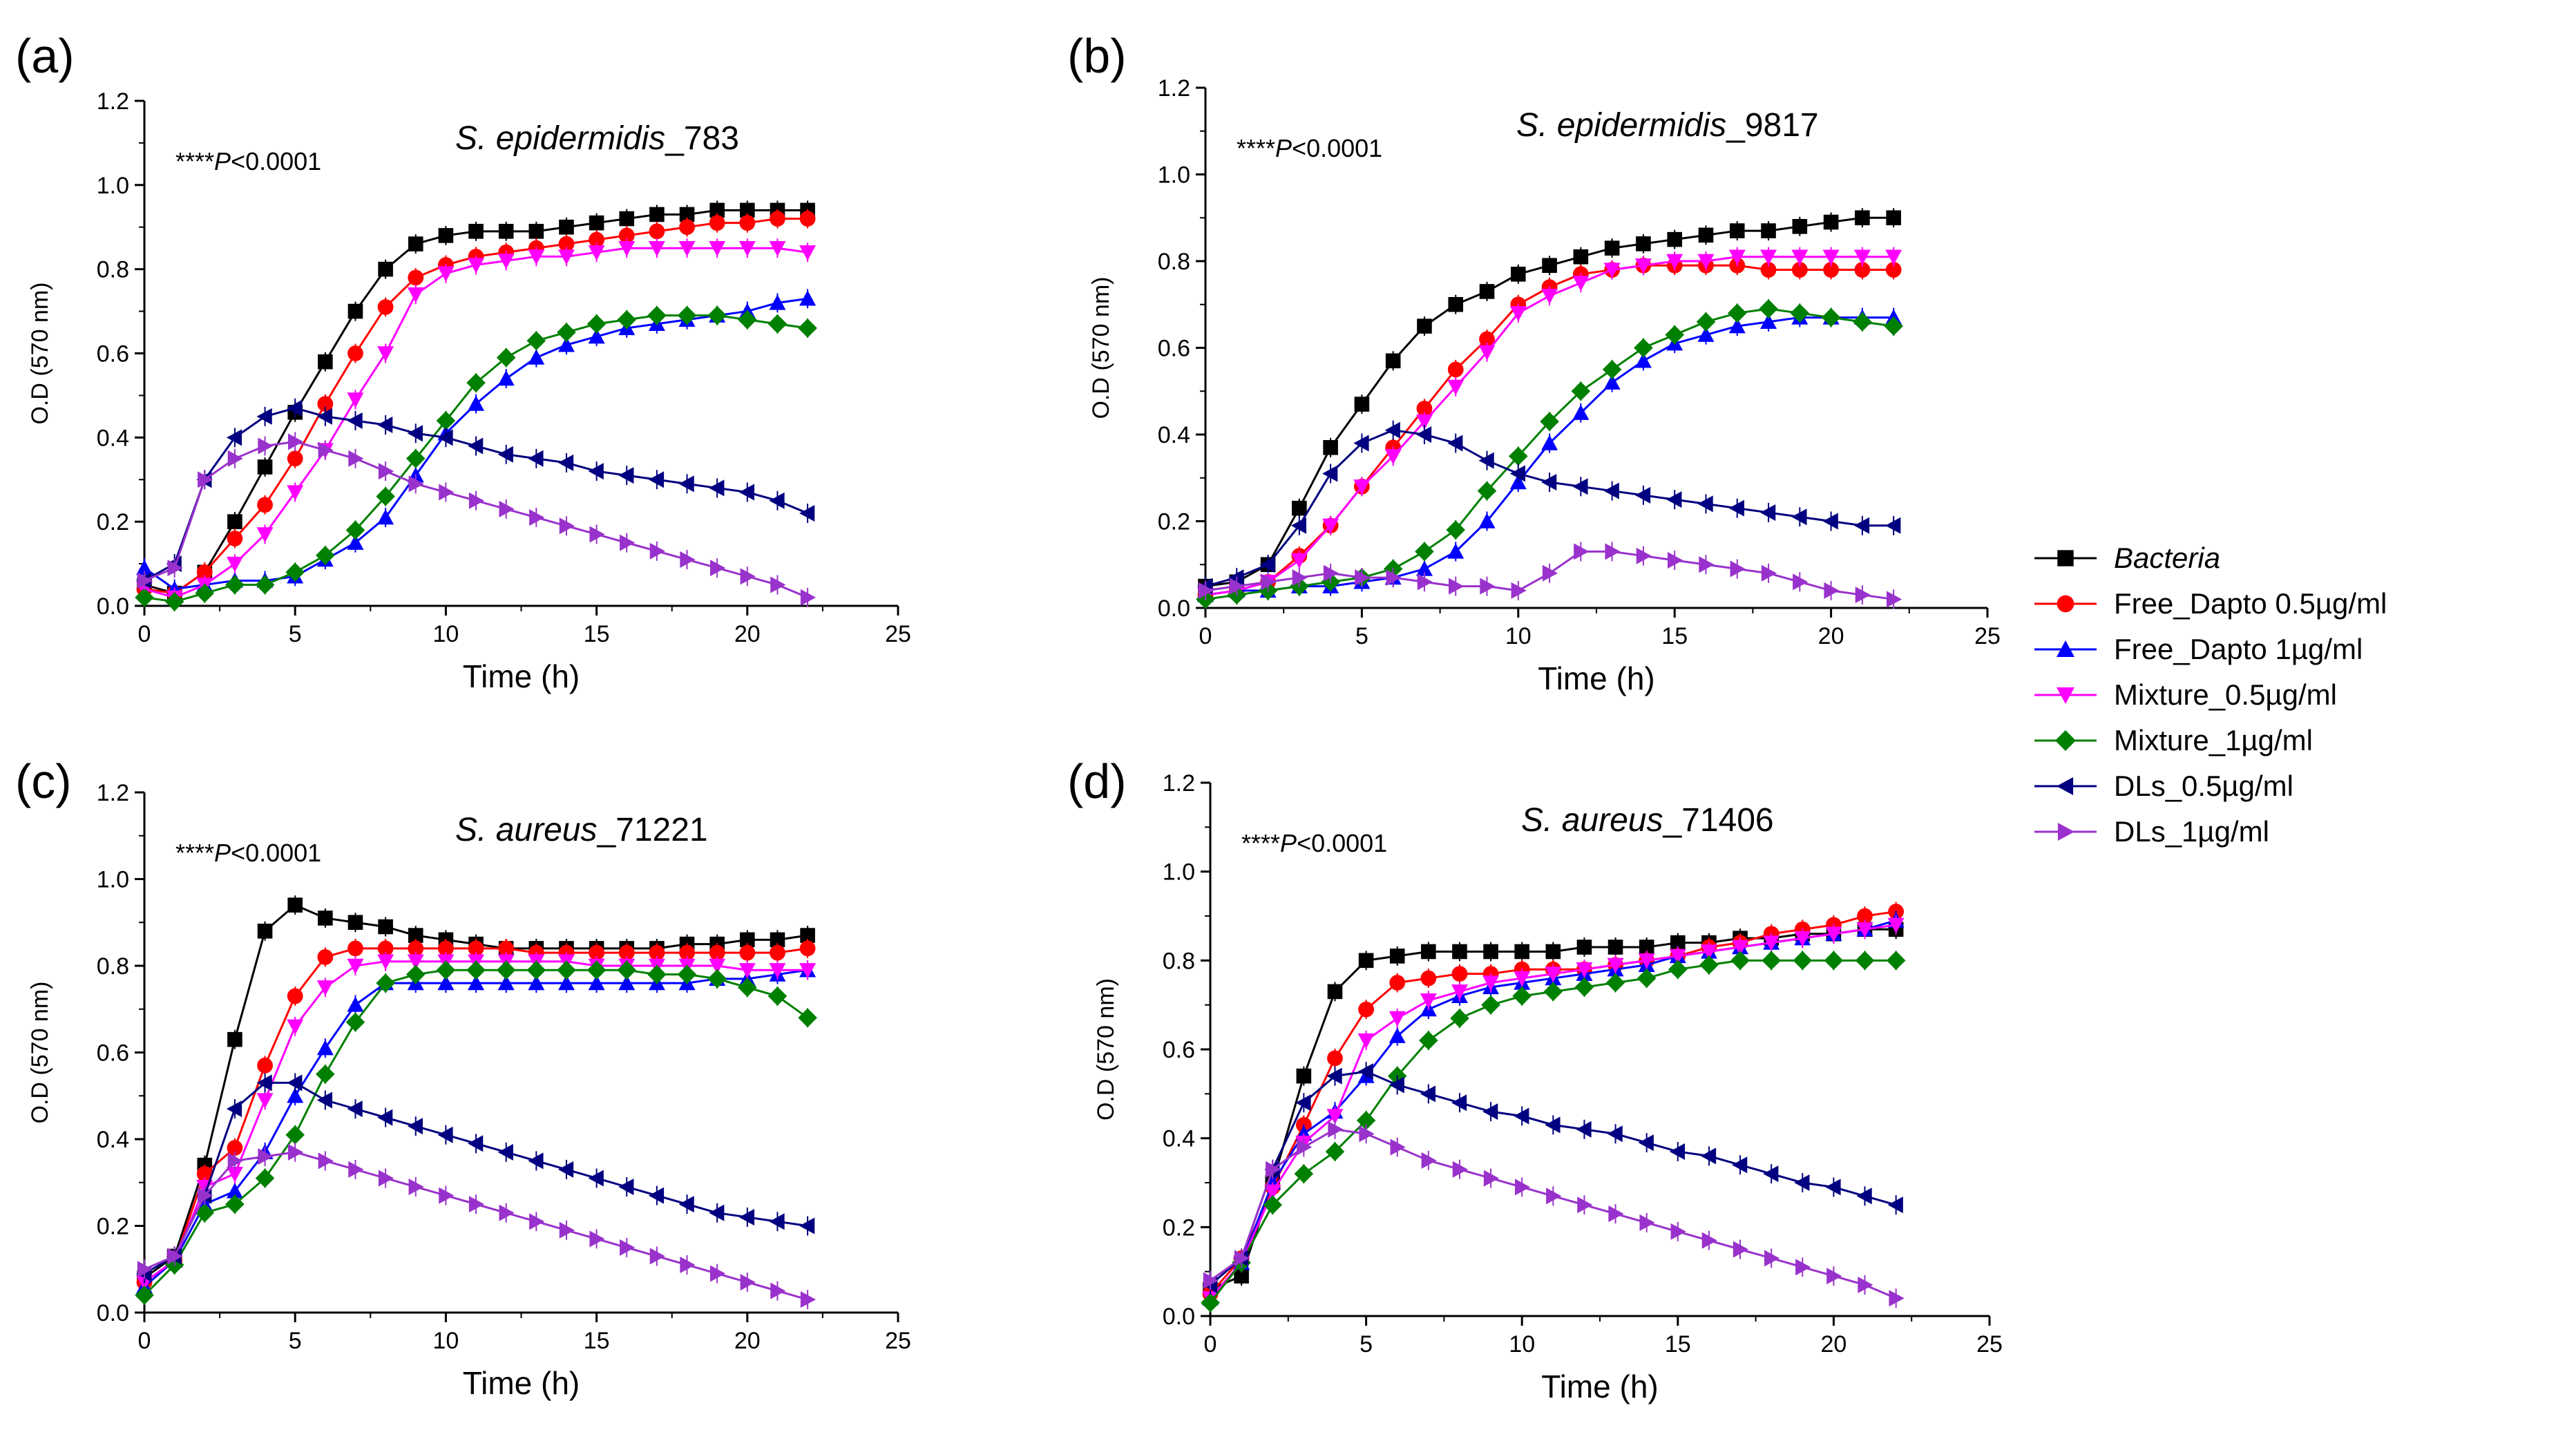 The height and width of the screenshot is (1439, 2576). What do you see at coordinates (476, 1128) in the screenshot?
I see `series-line` at bounding box center [476, 1128].